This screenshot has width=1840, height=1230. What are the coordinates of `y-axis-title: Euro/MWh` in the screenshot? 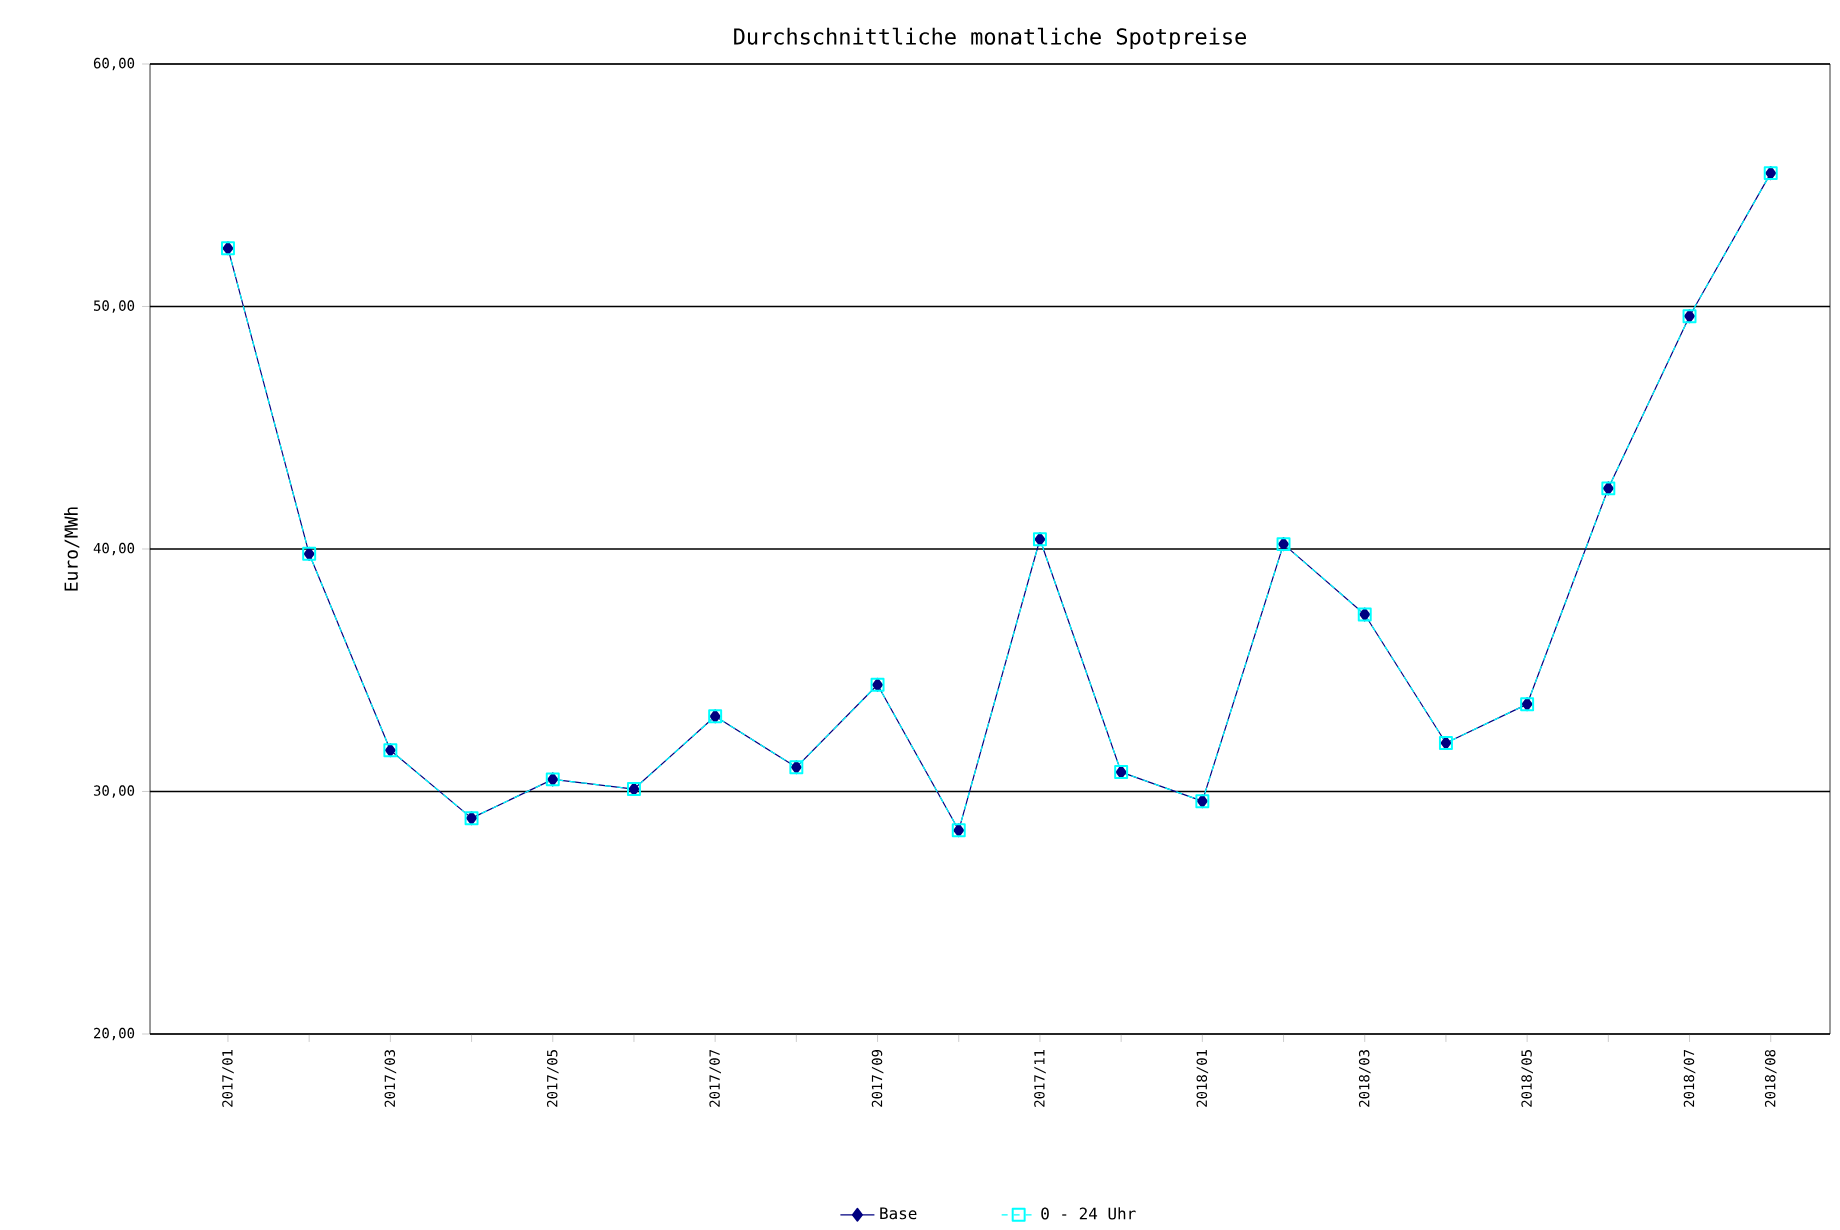 It's located at (72, 549).